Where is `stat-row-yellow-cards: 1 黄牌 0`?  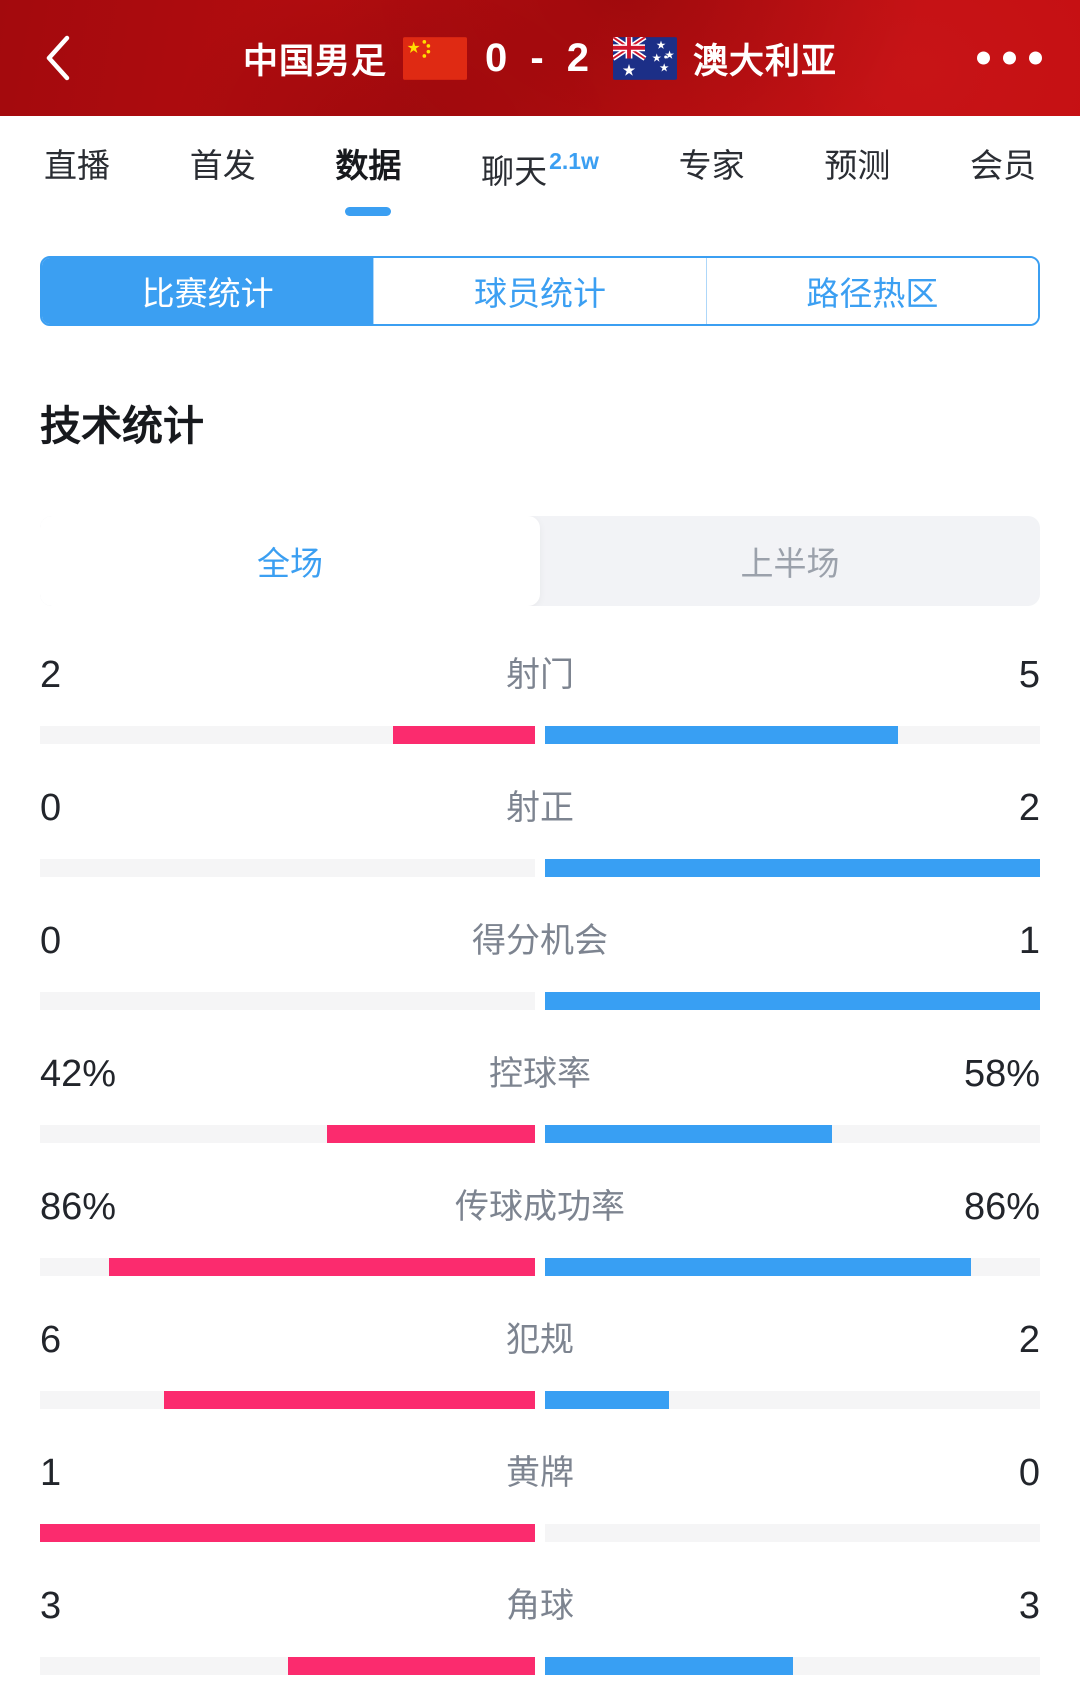 stat-row-yellow-cards: 1 黄牌 0 is located at coordinates (540, 1495).